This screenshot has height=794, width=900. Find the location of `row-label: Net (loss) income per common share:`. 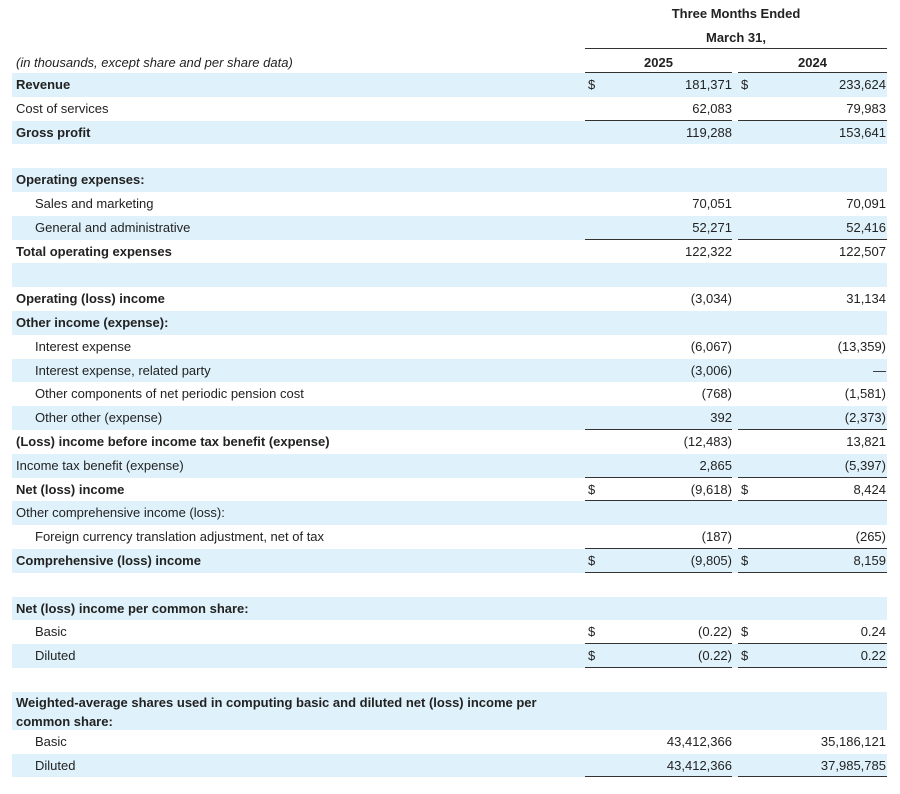

row-label: Net (loss) income per common share: is located at coordinates (132, 608).